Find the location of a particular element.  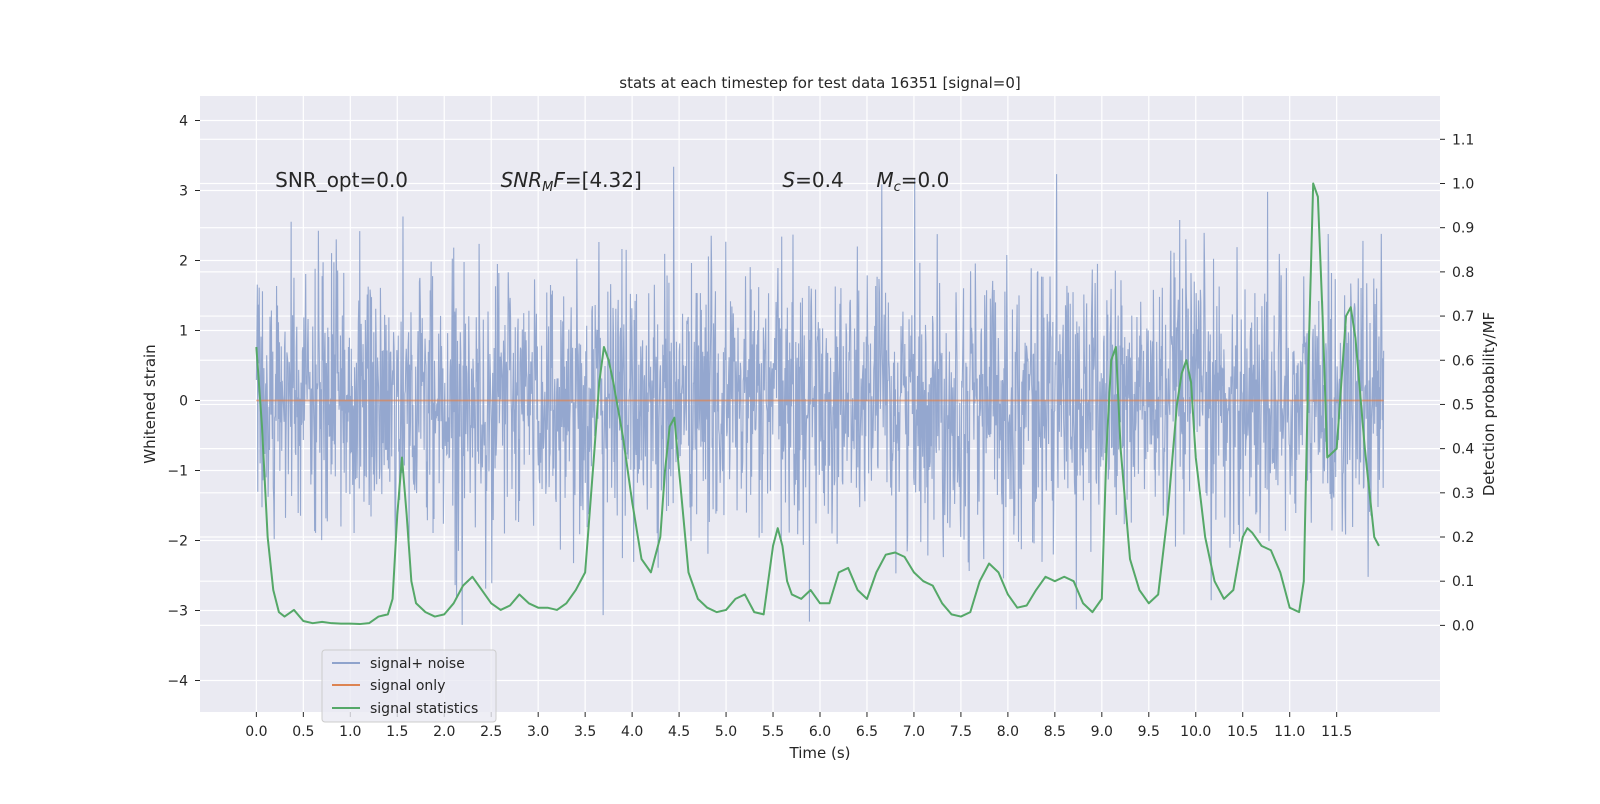

x-tick-label: 6.5 is located at coordinates (867, 732).